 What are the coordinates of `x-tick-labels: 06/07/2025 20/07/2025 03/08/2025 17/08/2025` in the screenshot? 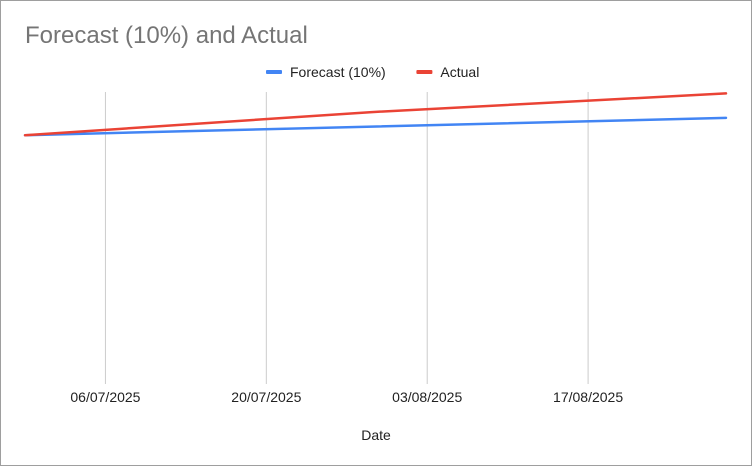 It's located at (346, 397).